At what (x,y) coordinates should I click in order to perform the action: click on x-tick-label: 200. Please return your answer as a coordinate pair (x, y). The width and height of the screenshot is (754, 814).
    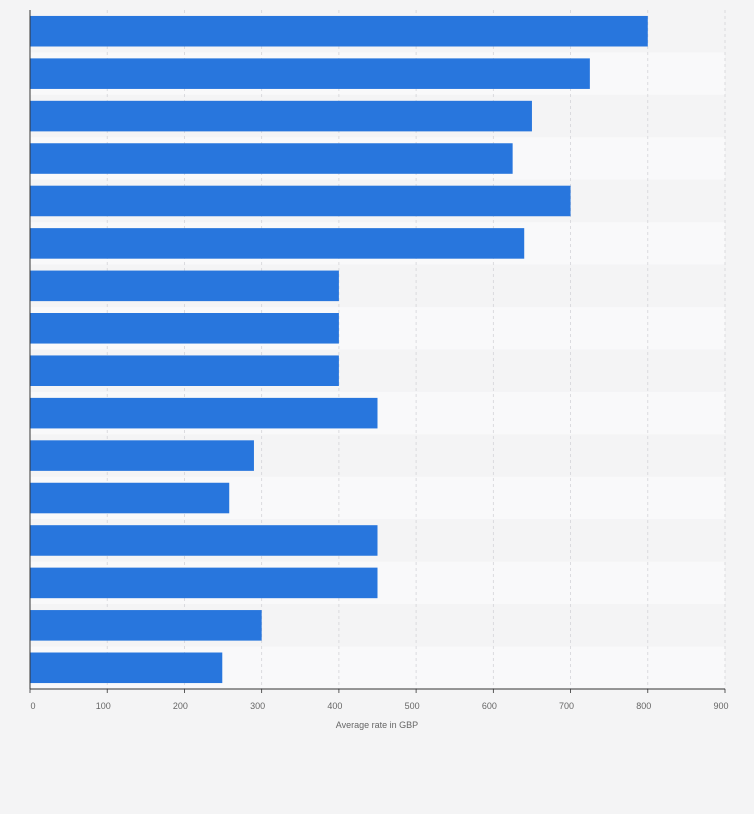
    Looking at the image, I should click on (180, 706).